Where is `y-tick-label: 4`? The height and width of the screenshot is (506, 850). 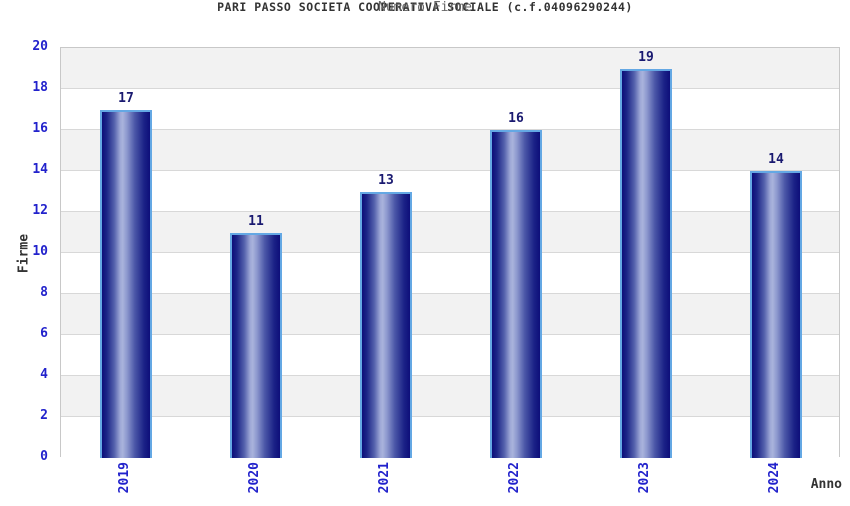
y-tick-label: 4 is located at coordinates (44, 374).